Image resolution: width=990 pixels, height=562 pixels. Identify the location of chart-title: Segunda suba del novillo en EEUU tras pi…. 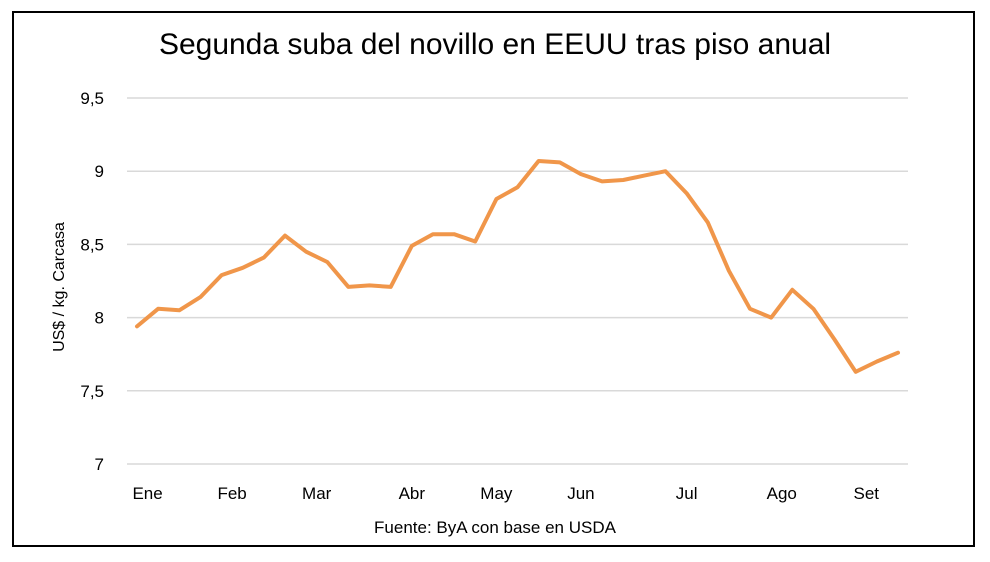
(495, 44).